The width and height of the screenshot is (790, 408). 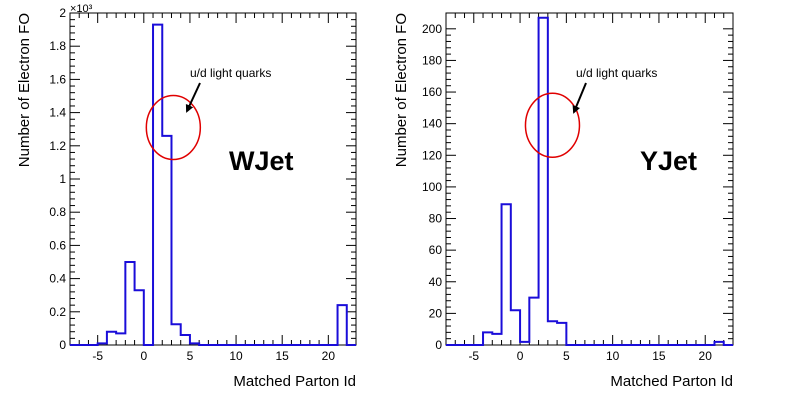 What do you see at coordinates (57, 79) in the screenshot?
I see `y-tick-label: 1.6` at bounding box center [57, 79].